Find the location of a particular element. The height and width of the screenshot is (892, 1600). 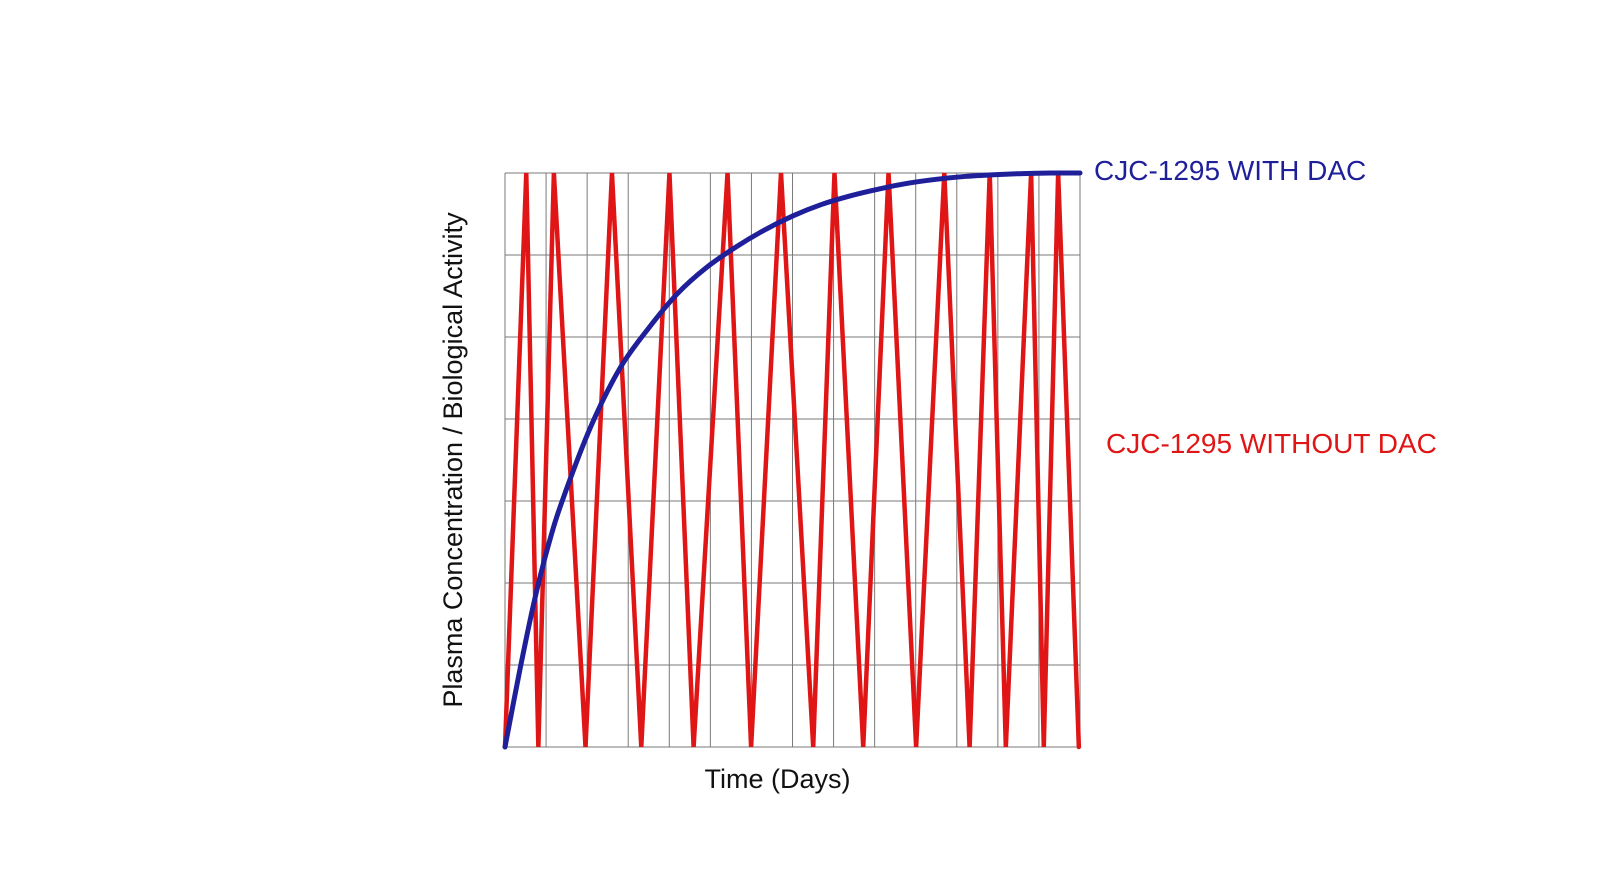

legend-entry-without-dac: CJC-1295 WITHOUT DAC is located at coordinates (1271, 443).